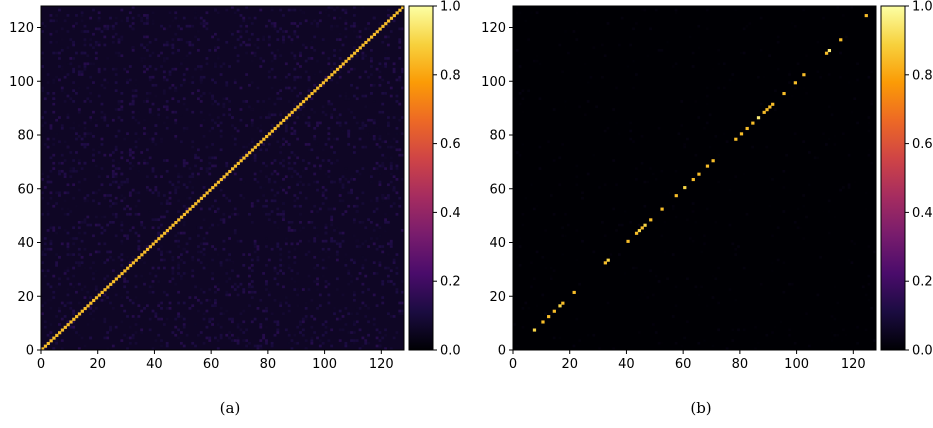 This screenshot has width=933, height=428. What do you see at coordinates (21, 28) in the screenshot?
I see `heatmap-a-y-tick-label: 120` at bounding box center [21, 28].